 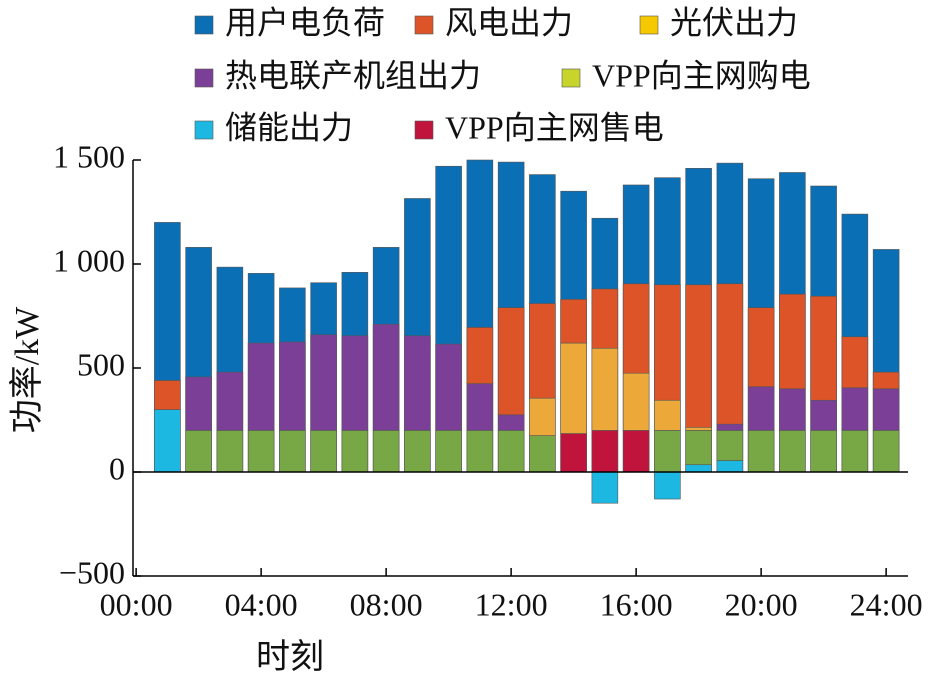 What do you see at coordinates (386, 604) in the screenshot?
I see `x-tick-label: 08:00` at bounding box center [386, 604].